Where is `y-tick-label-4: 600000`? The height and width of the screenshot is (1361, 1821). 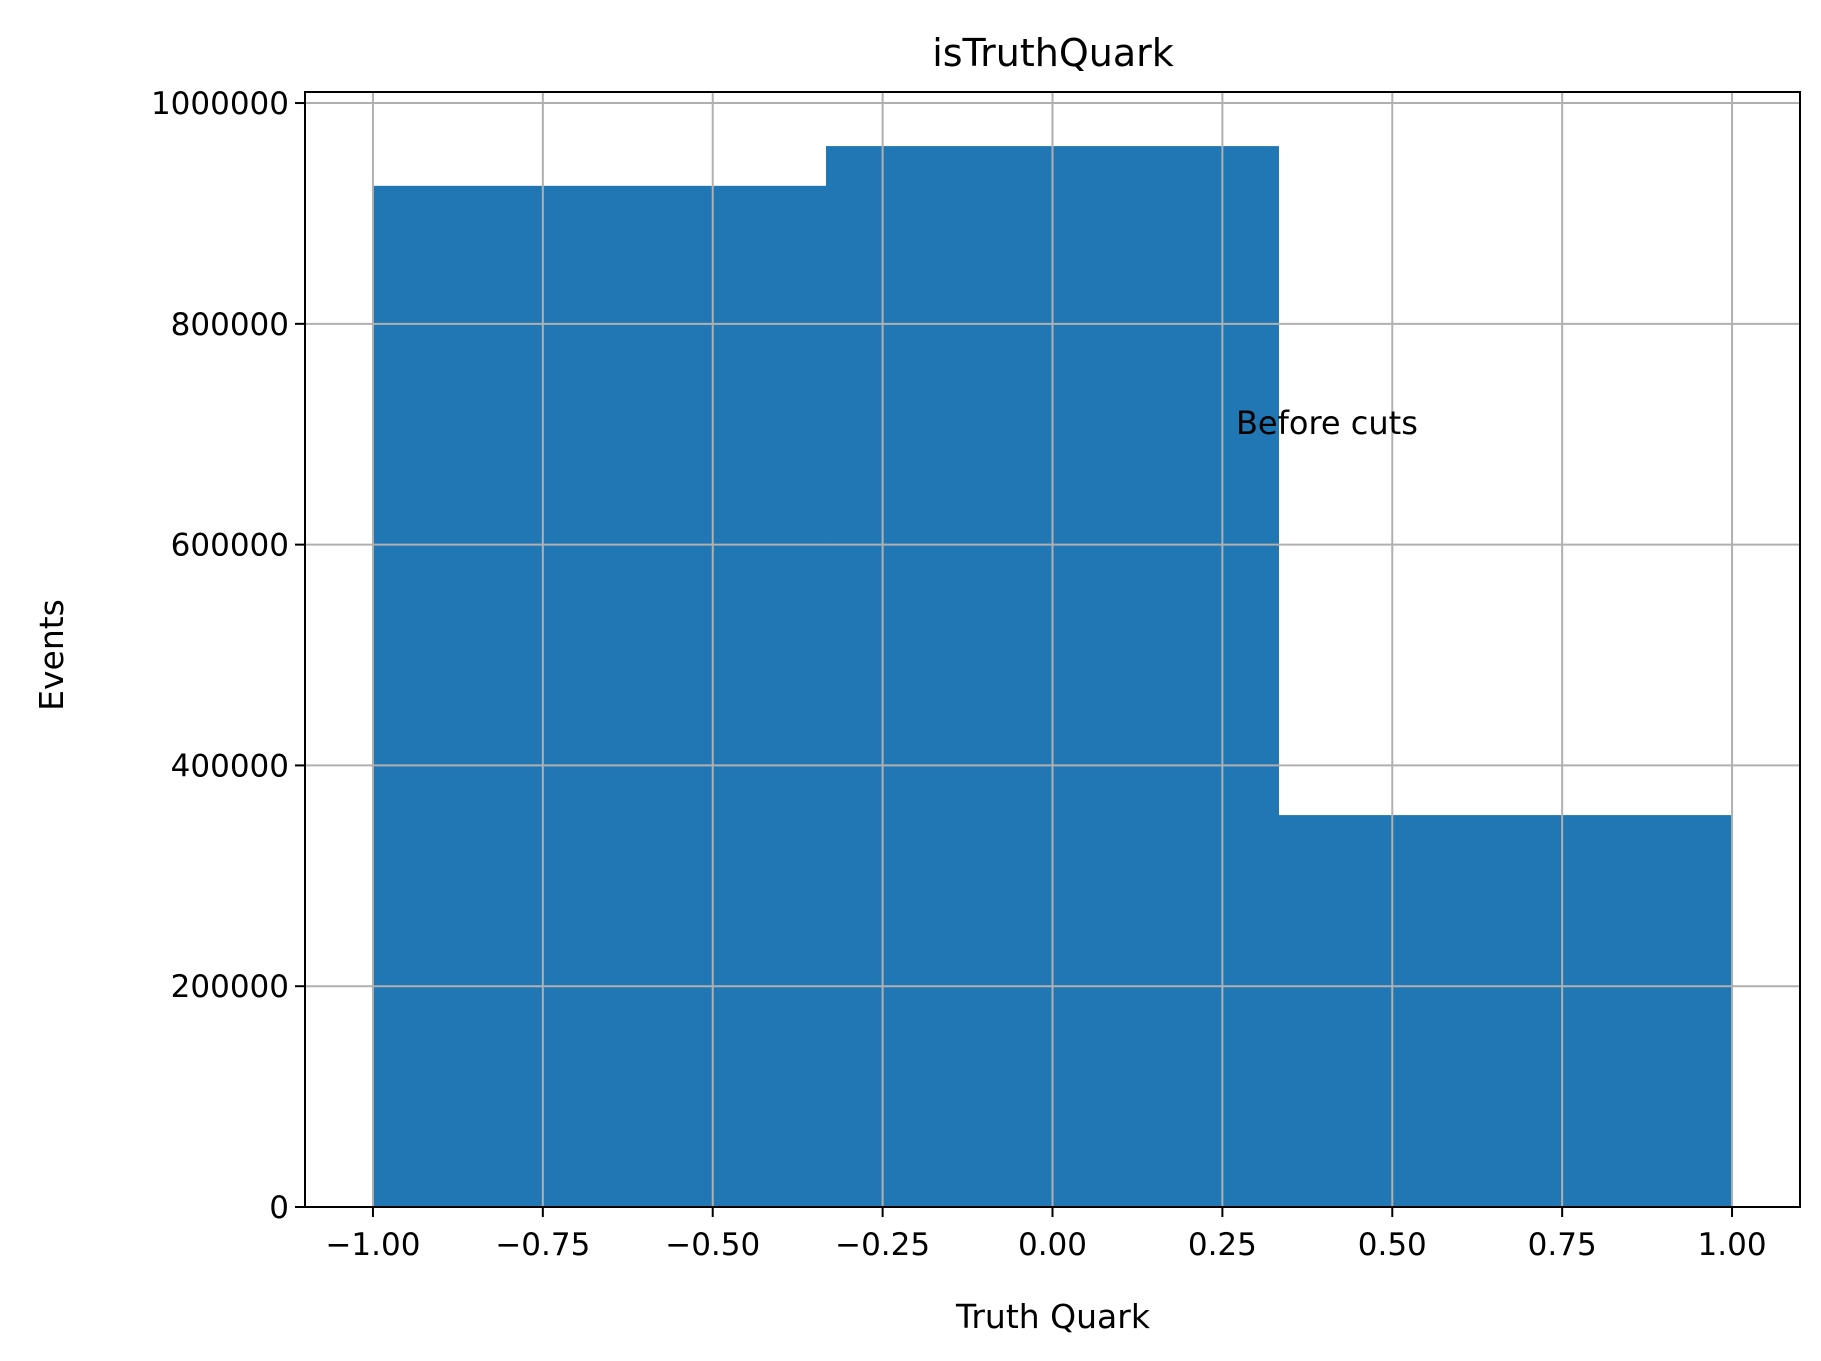 y-tick-label-4: 600000 is located at coordinates (230, 546).